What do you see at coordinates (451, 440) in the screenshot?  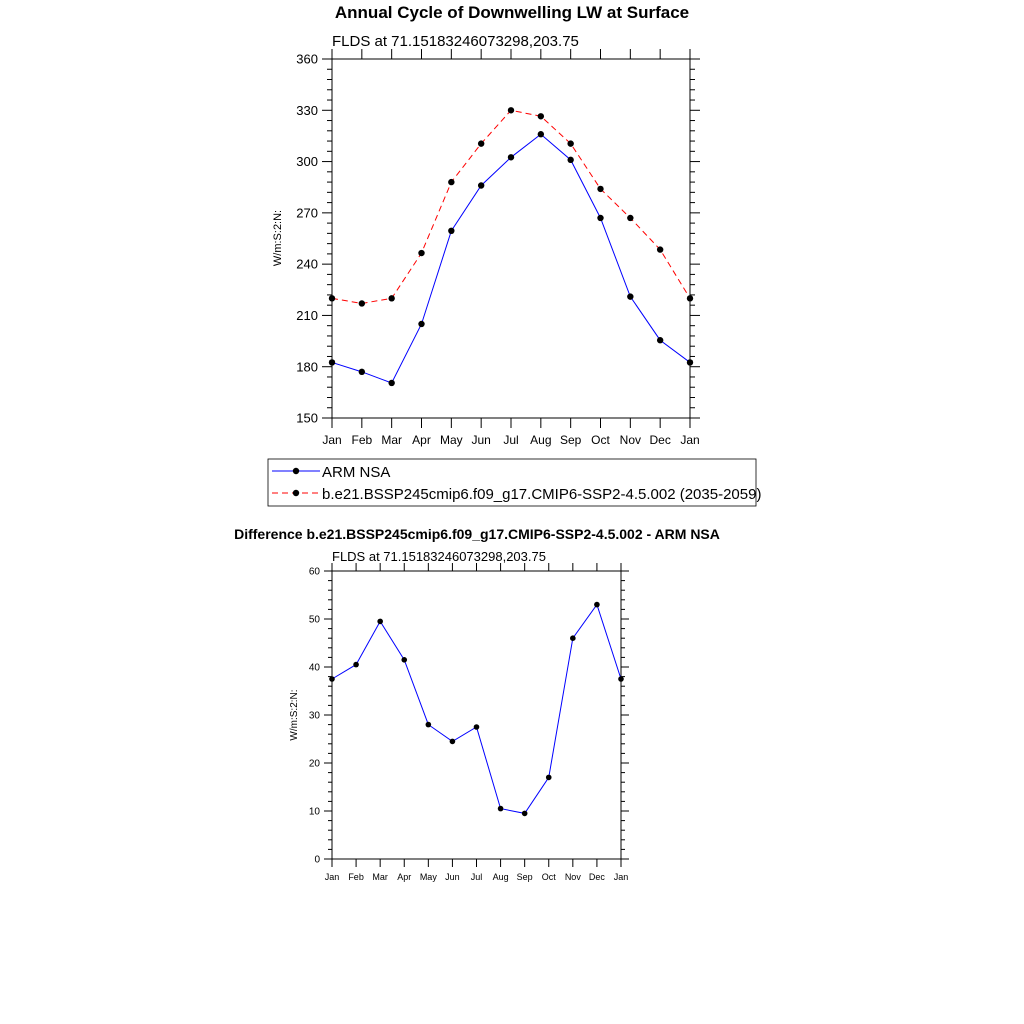 I see `chart1-xtick-label: May` at bounding box center [451, 440].